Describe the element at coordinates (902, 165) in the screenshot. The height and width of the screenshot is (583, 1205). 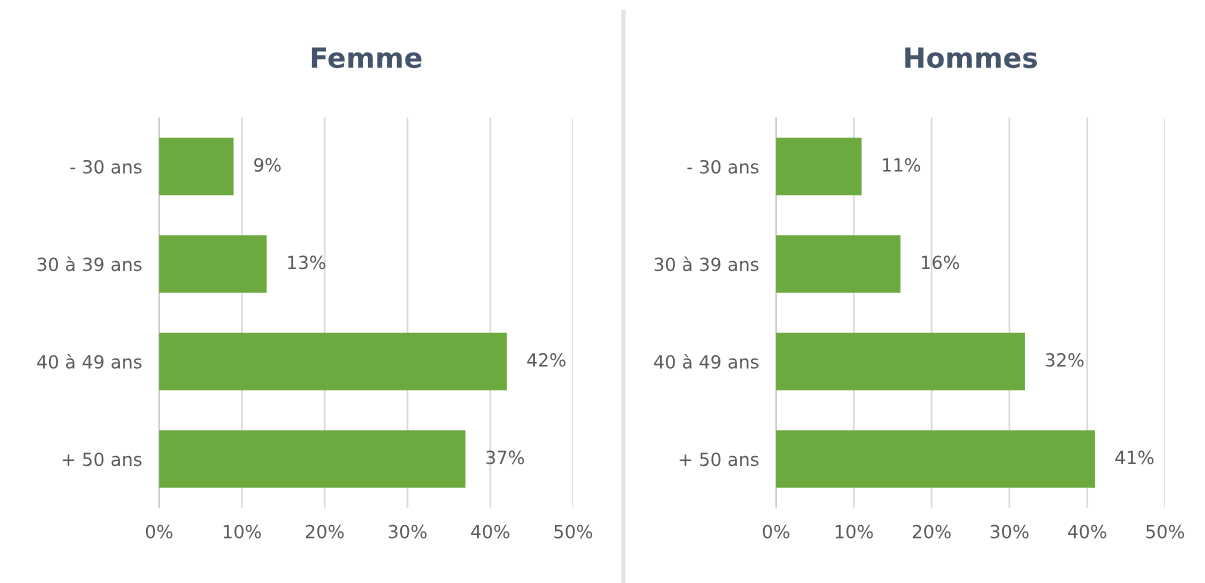
I see `data-label: 11%` at that location.